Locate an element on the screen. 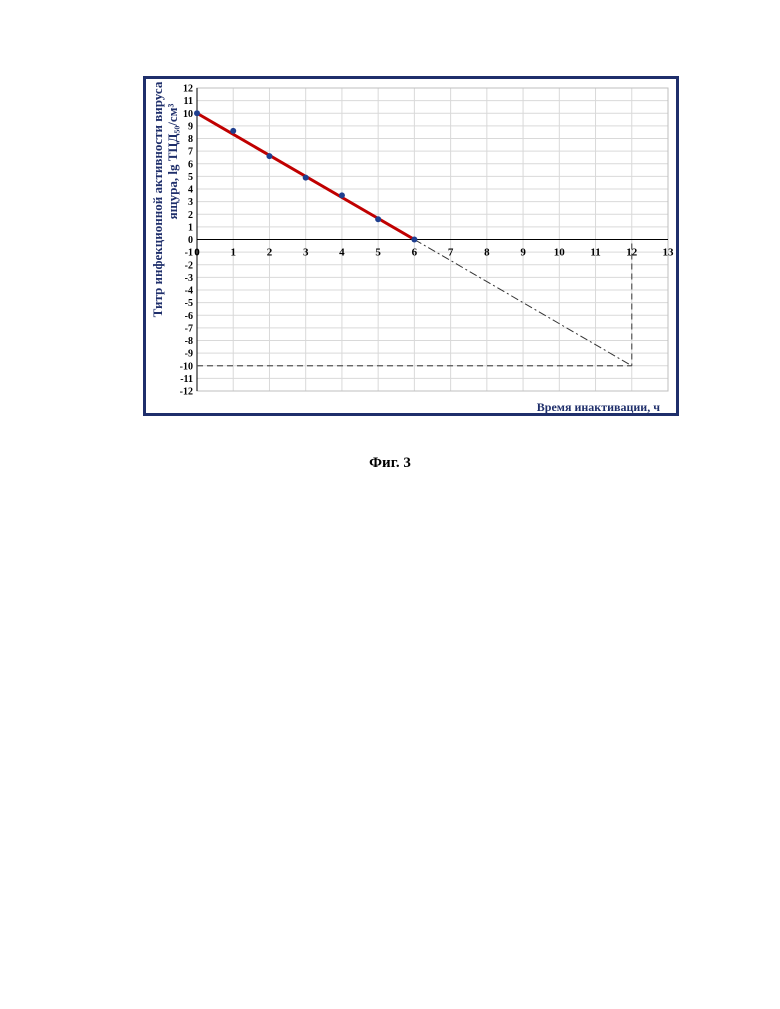  x-tick-label: 3 is located at coordinates (306, 253).